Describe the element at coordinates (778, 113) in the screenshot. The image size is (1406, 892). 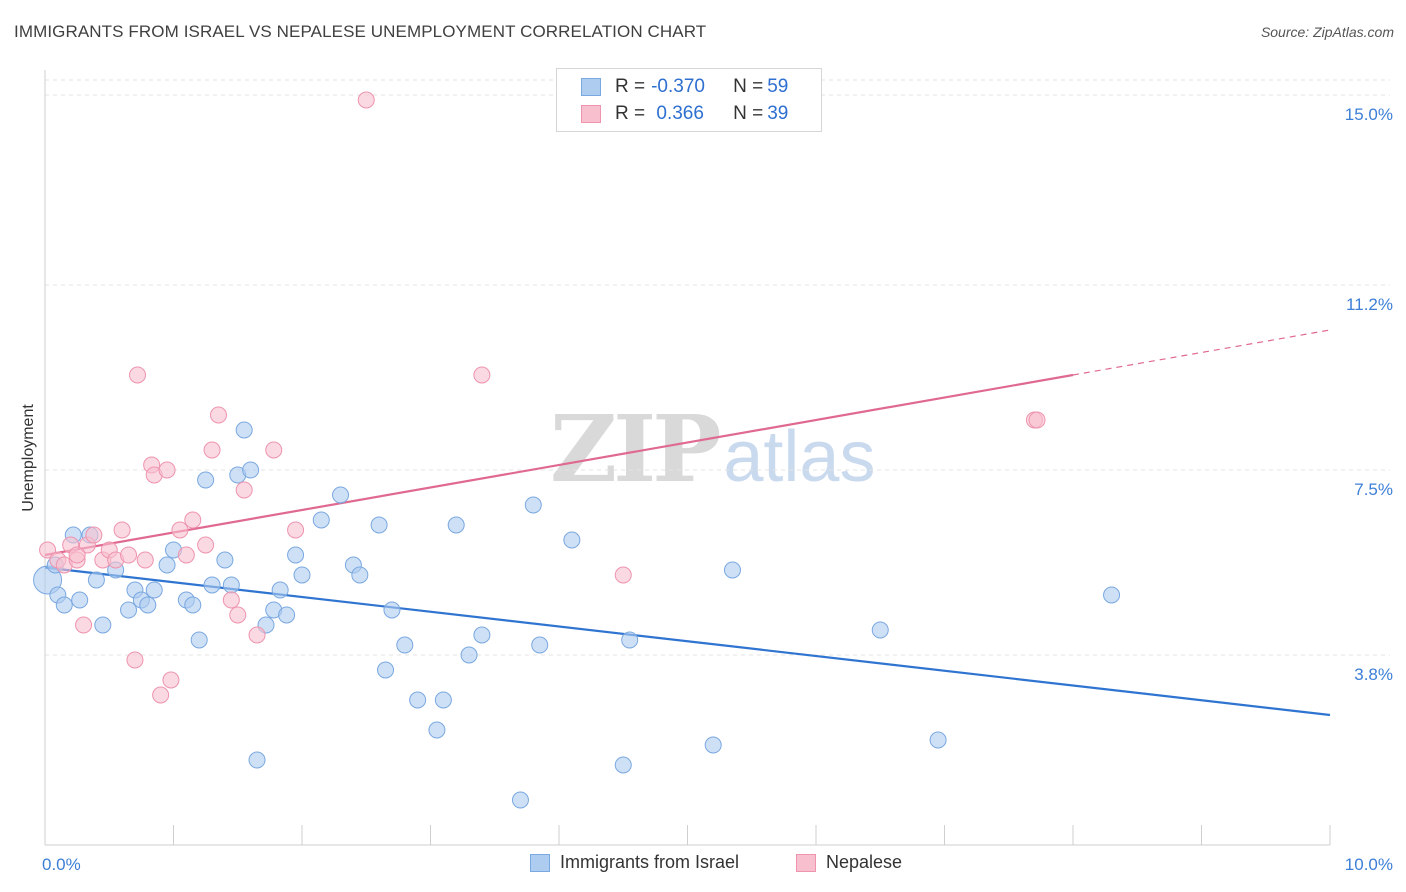
I see `legend-n-value: 39` at that location.